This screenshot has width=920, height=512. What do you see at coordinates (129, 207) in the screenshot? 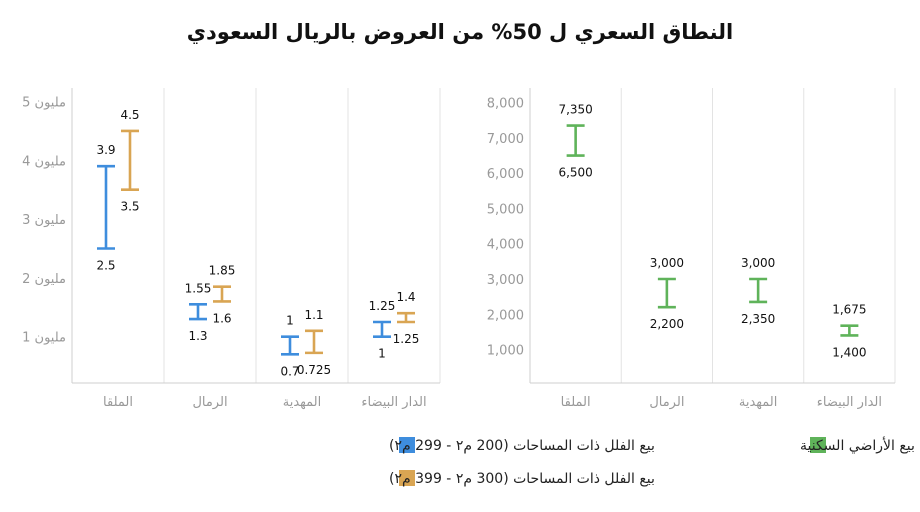
I see `data-label-low: 3.5` at bounding box center [129, 207].